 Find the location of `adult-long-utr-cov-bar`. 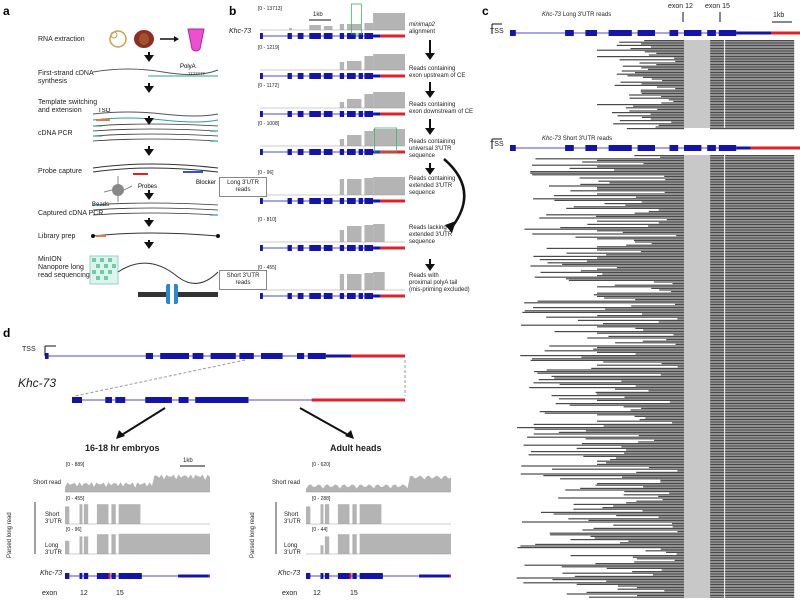

adult-long-utr-cov-bar is located at coordinates (405, 543).